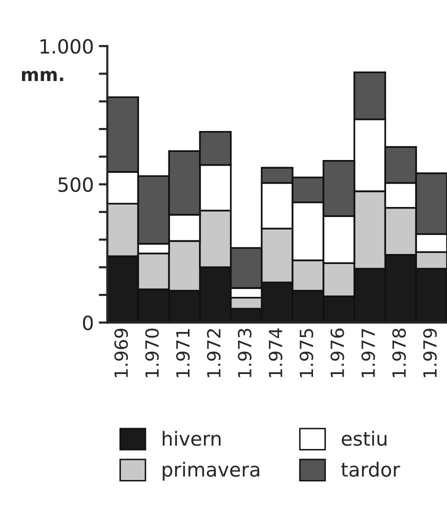 This screenshot has height=512, width=447. I want to click on x-tick-label: 1.969, so click(121, 353).